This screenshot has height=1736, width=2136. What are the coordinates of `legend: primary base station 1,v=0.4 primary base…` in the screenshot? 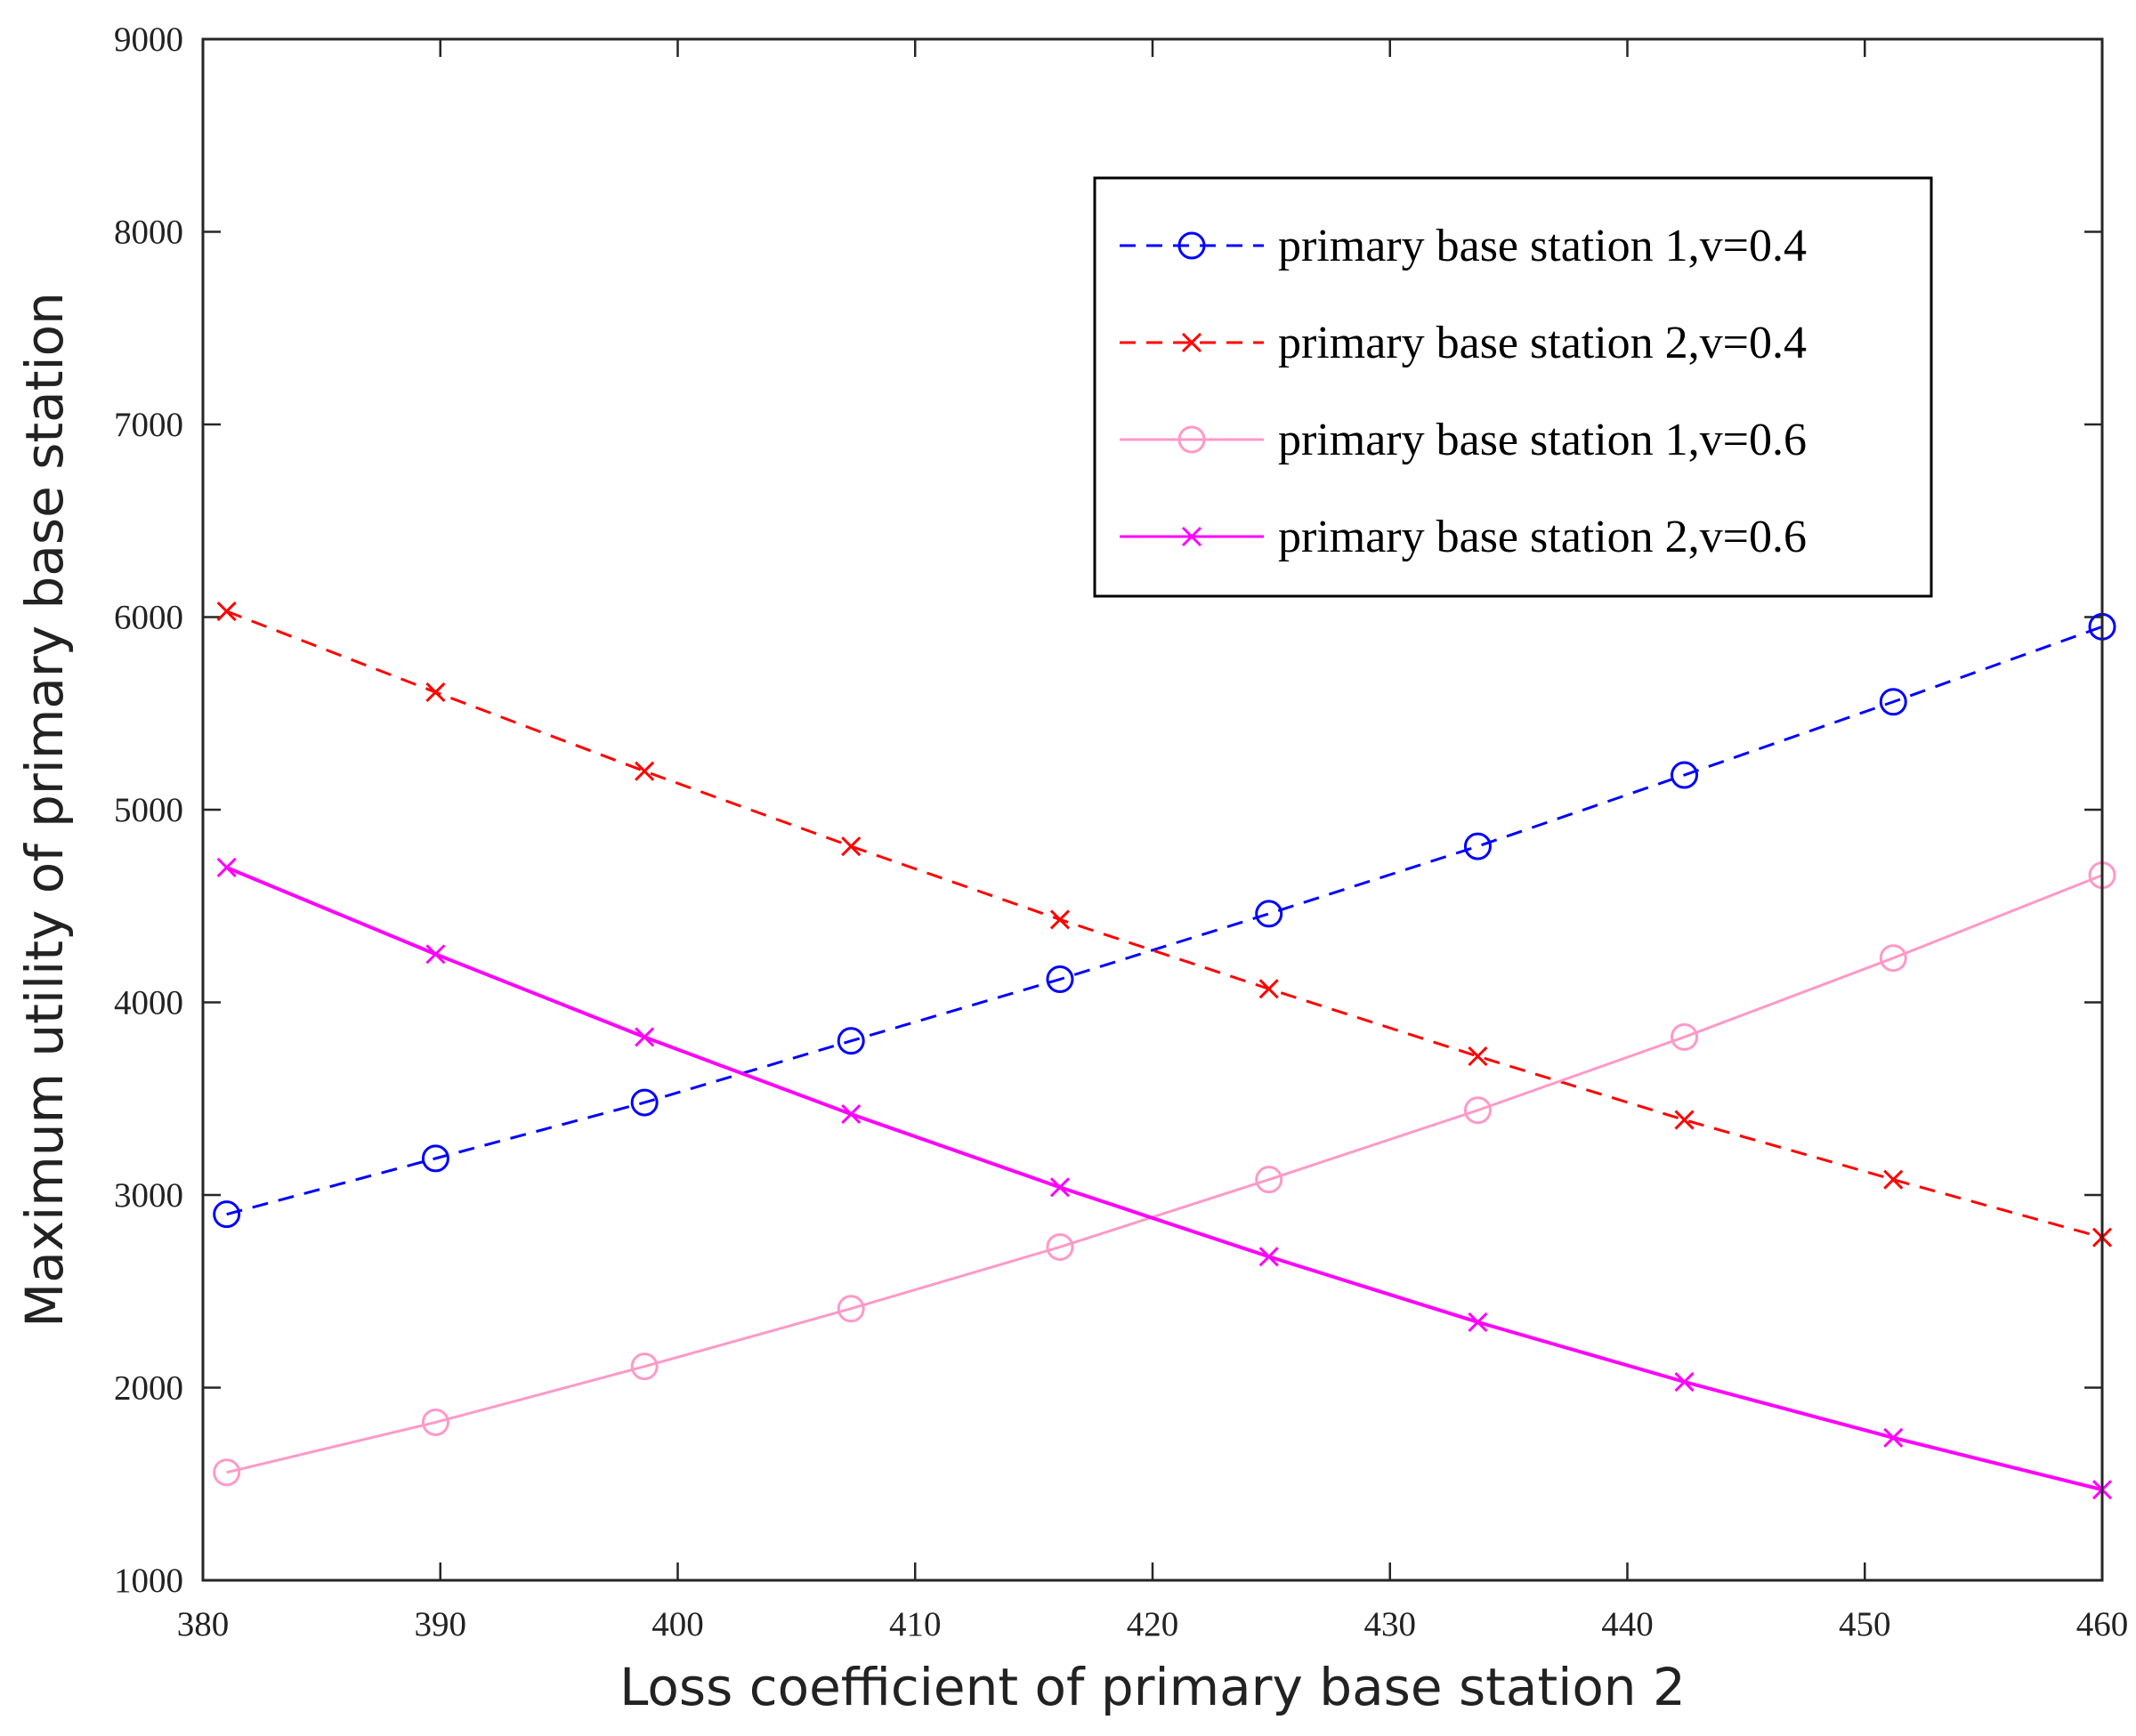 It's located at (1513, 387).